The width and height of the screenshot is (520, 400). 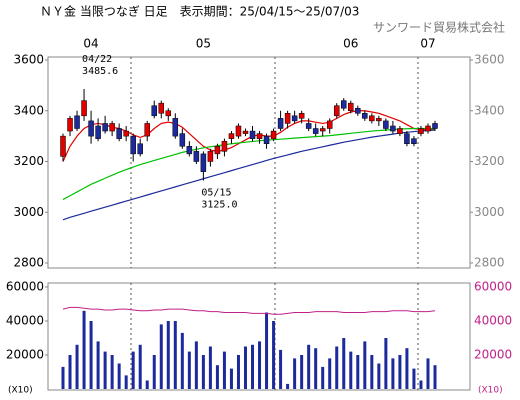 I want to click on y-tick-label: 3000, so click(x=28, y=212).